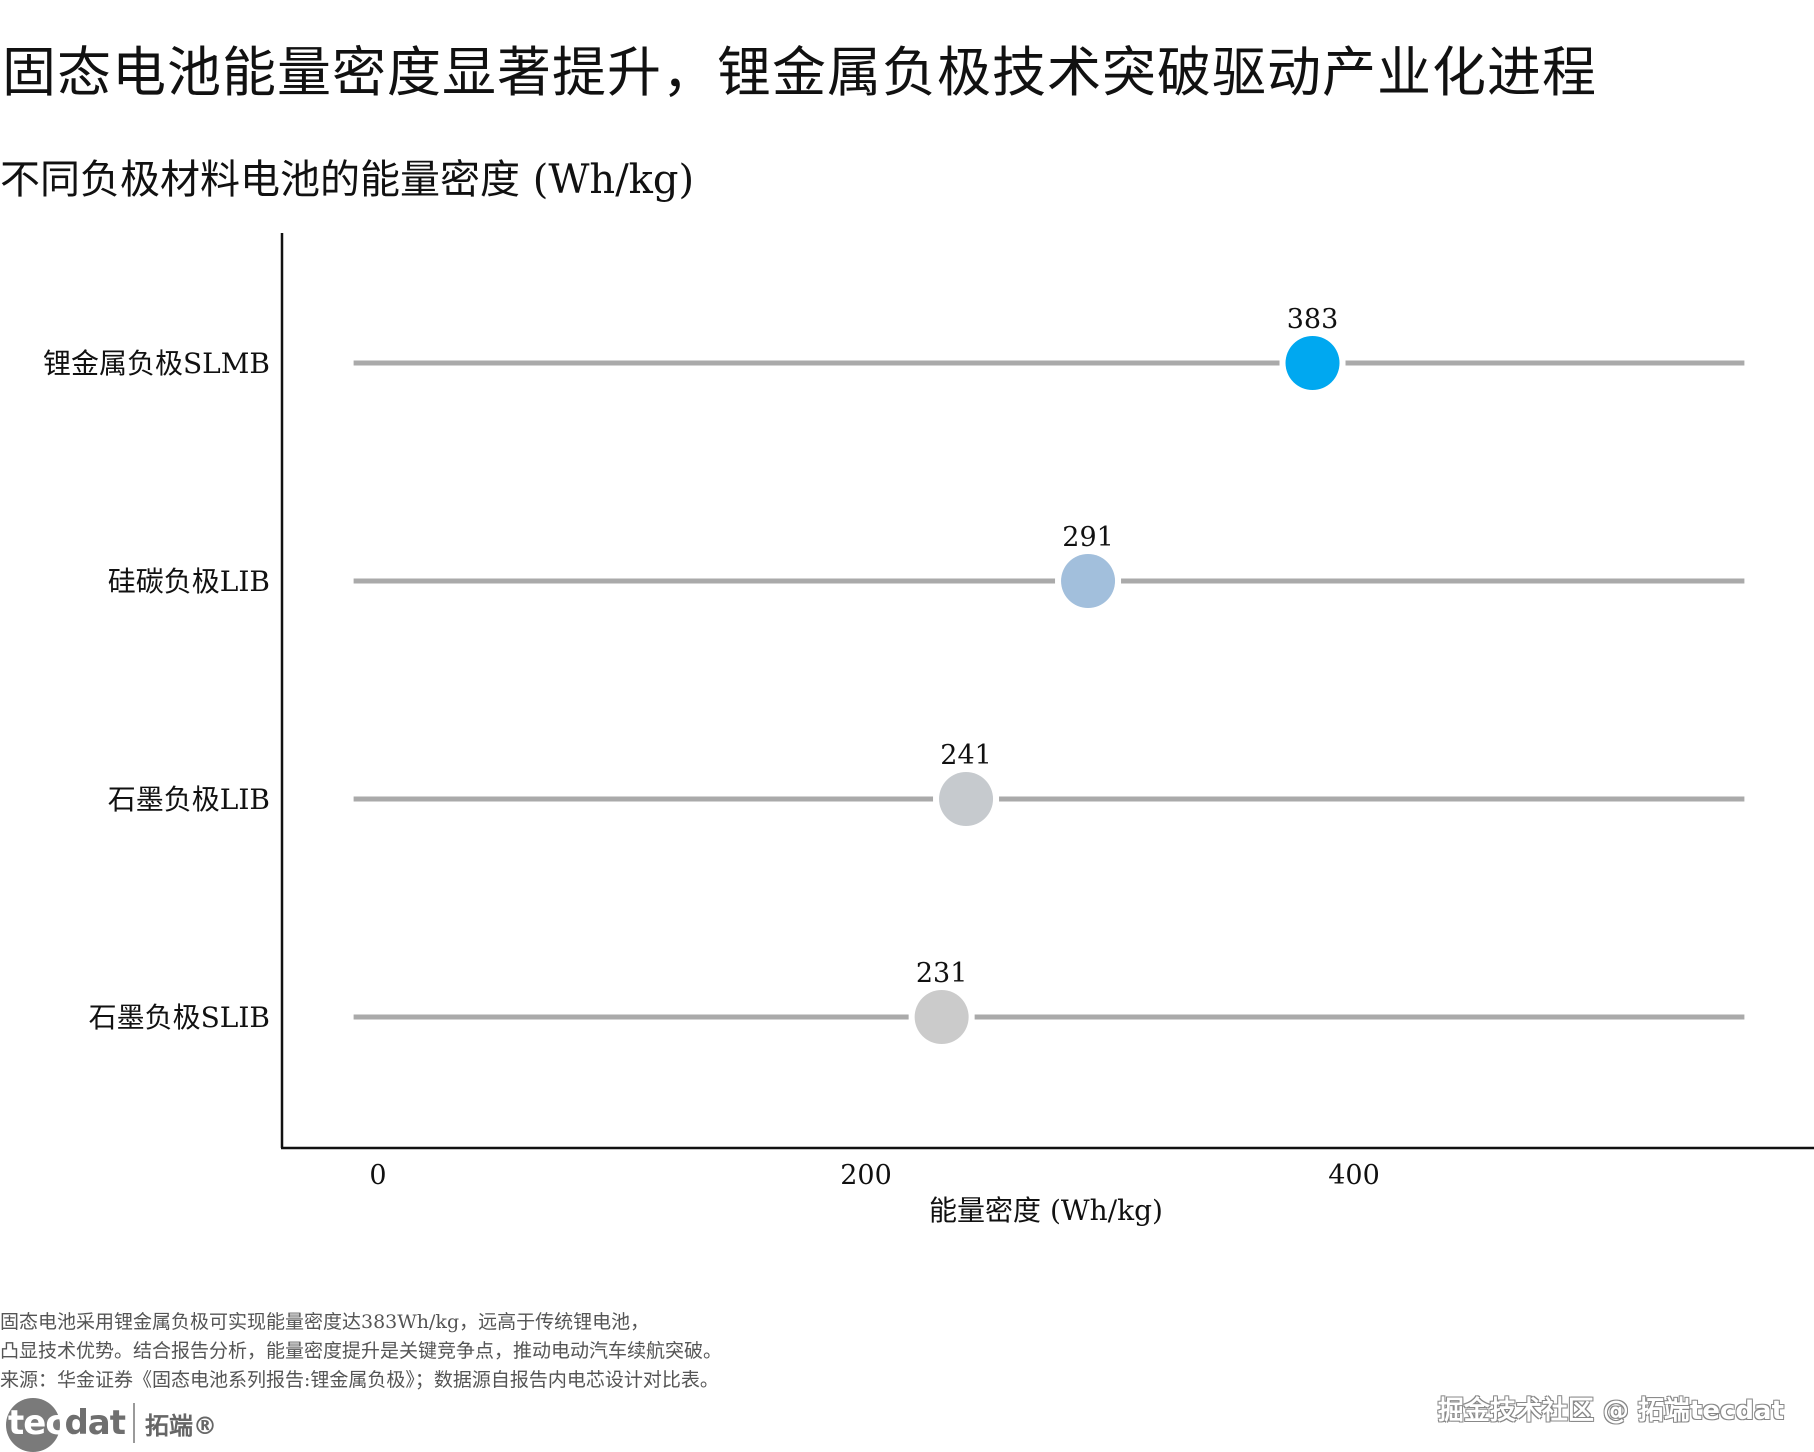  I want to click on brand-circle, so click(33, 1425).